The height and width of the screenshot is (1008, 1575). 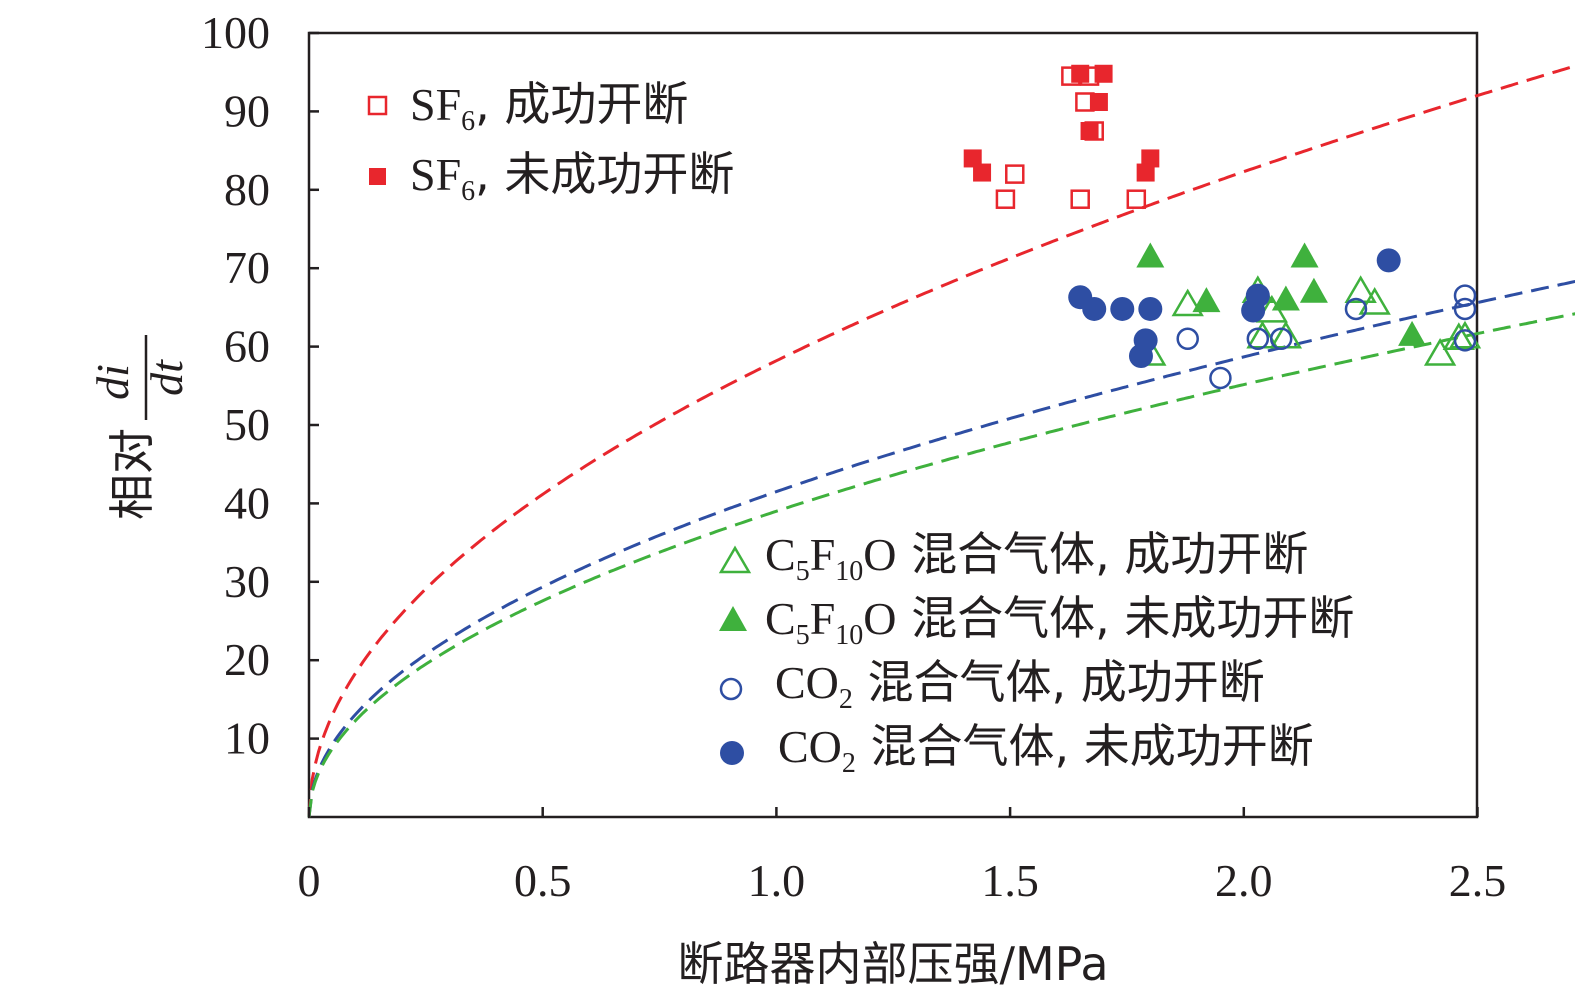 I want to click on legend-label-c5f10o-fail: C5F10O 混合气体, 未成功开断, so click(x=1059, y=621).